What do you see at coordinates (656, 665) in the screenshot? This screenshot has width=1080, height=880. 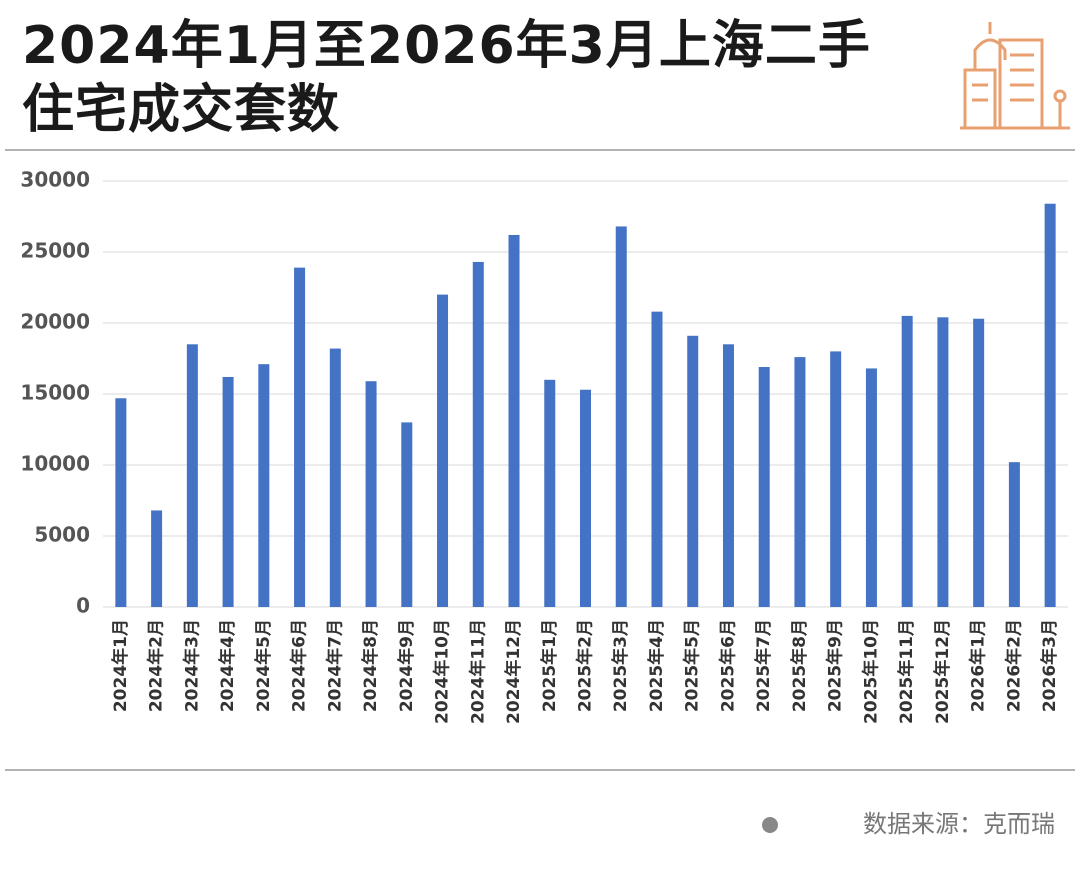 I see `x-tick-label: 2025年4月` at bounding box center [656, 665].